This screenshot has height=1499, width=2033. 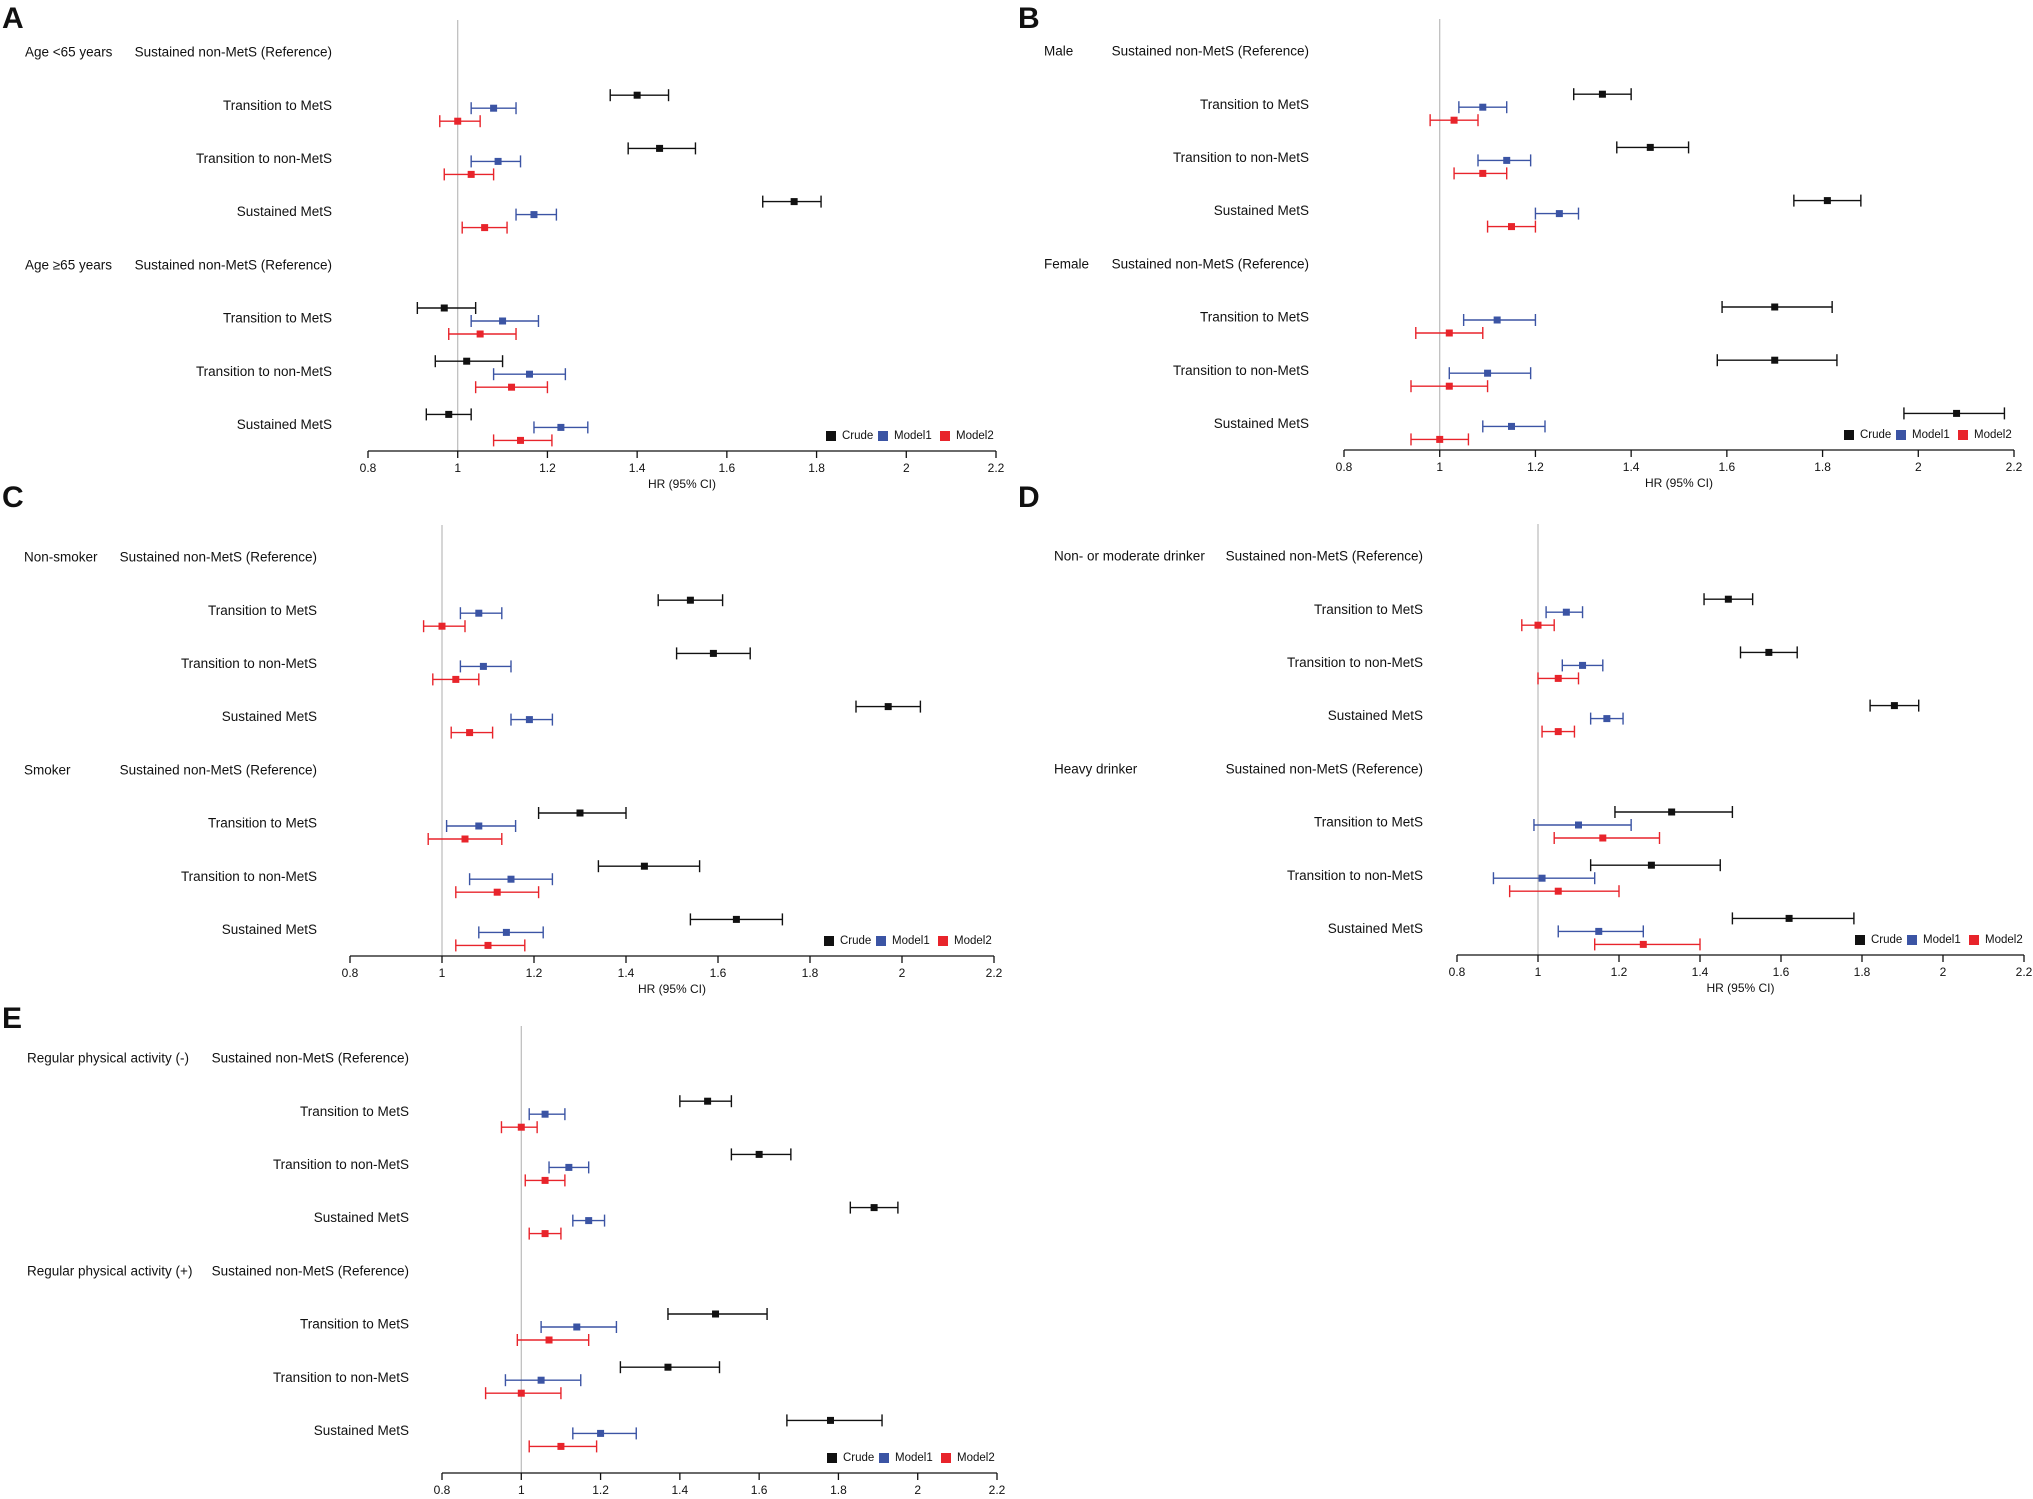 I want to click on group-label: Male, so click(x=1058, y=51).